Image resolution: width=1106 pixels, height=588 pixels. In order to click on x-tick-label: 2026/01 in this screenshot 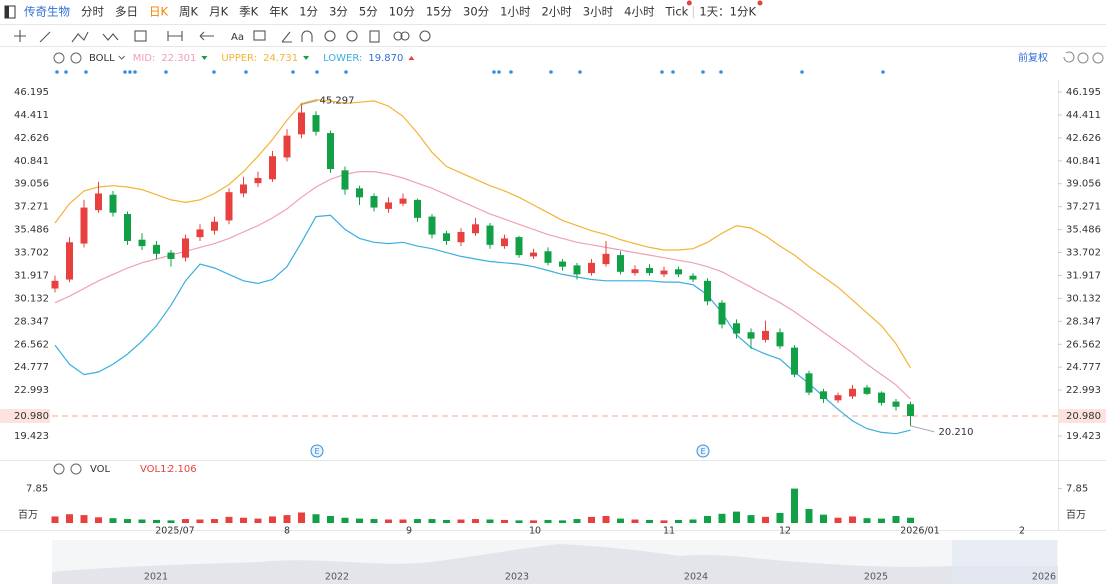, I will do `click(919, 531)`.